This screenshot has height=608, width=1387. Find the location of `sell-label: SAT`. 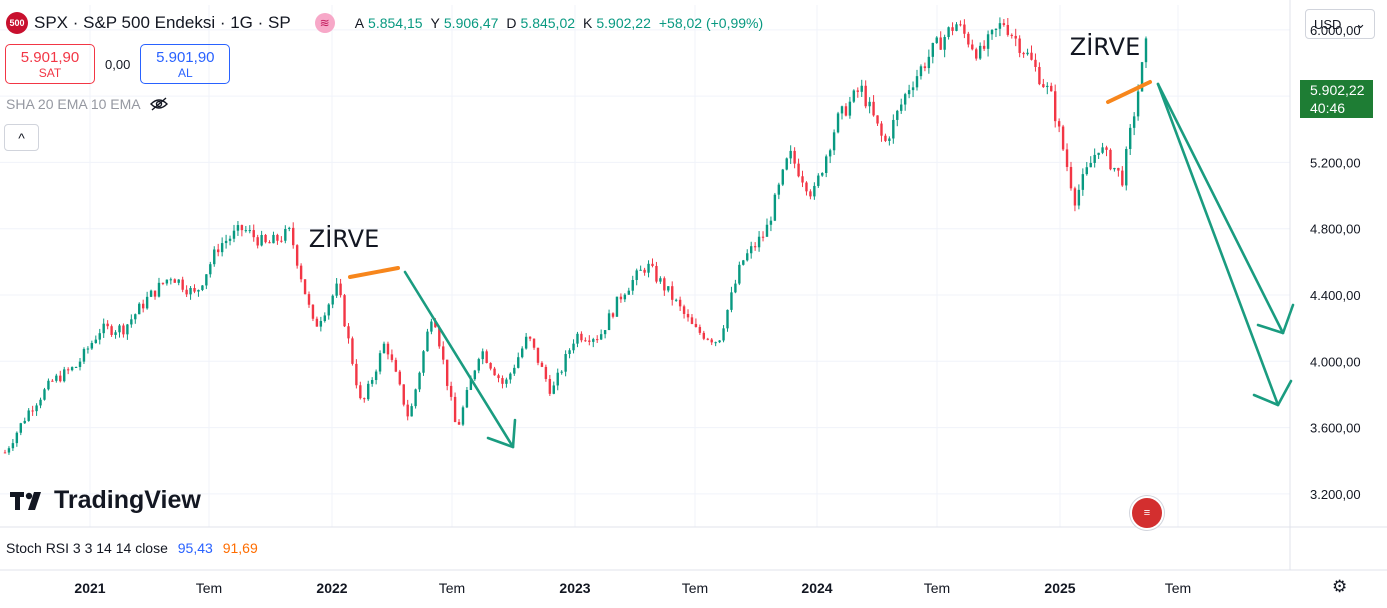

sell-label: SAT is located at coordinates (50, 72).